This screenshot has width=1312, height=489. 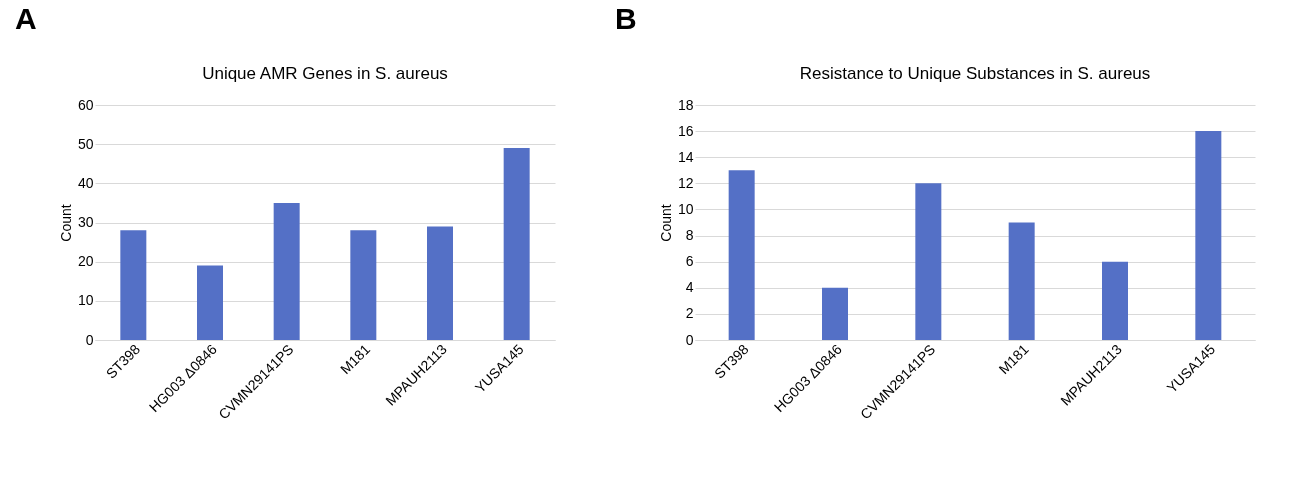 I want to click on y-tick-label: 40, so click(x=85, y=182).